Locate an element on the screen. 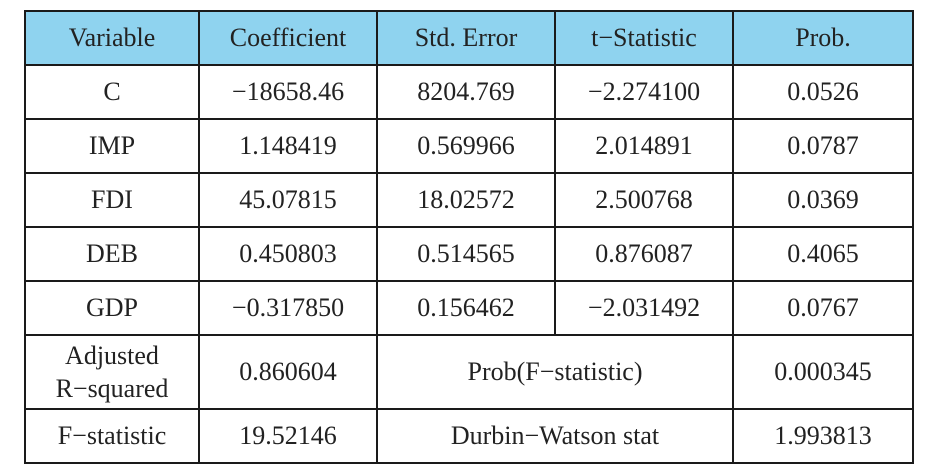  table-row: C −18658.46 8204.769 −2.274100 0.0526 is located at coordinates (469, 92).